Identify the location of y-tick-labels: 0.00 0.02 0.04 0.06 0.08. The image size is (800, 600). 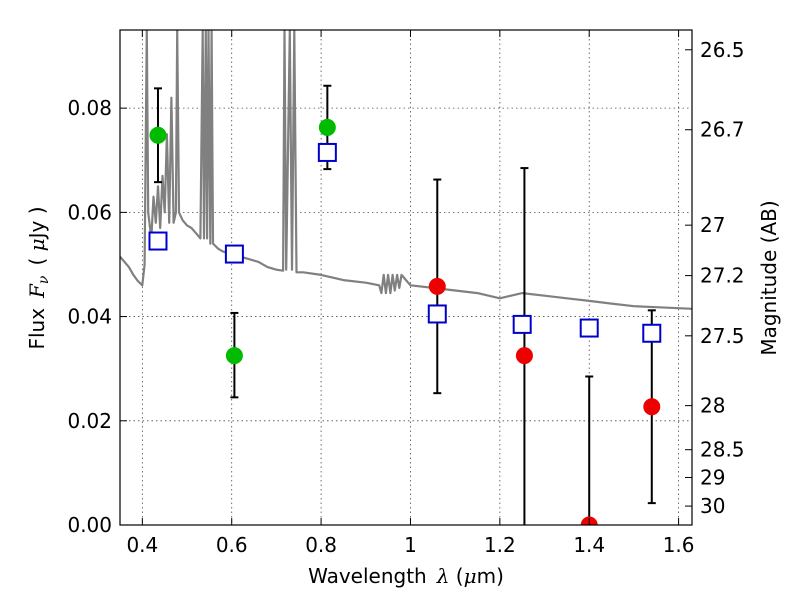
(89, 316).